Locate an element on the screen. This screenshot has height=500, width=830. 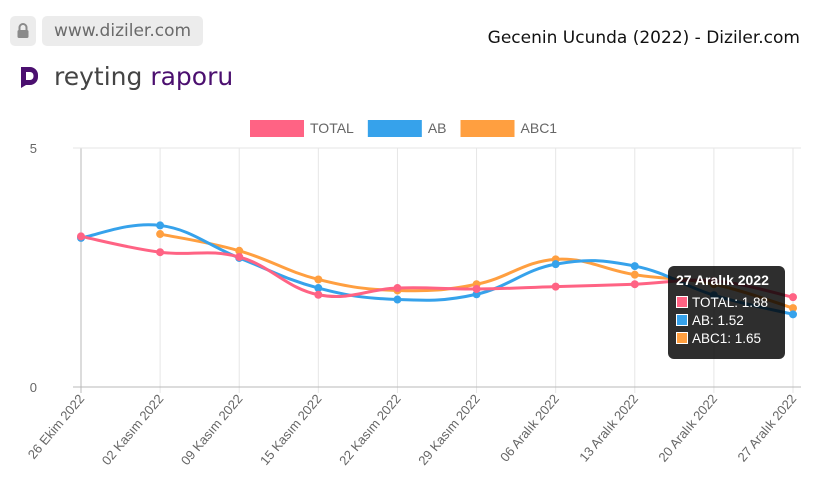
legend-label-abc1: ABC1 is located at coordinates (539, 128).